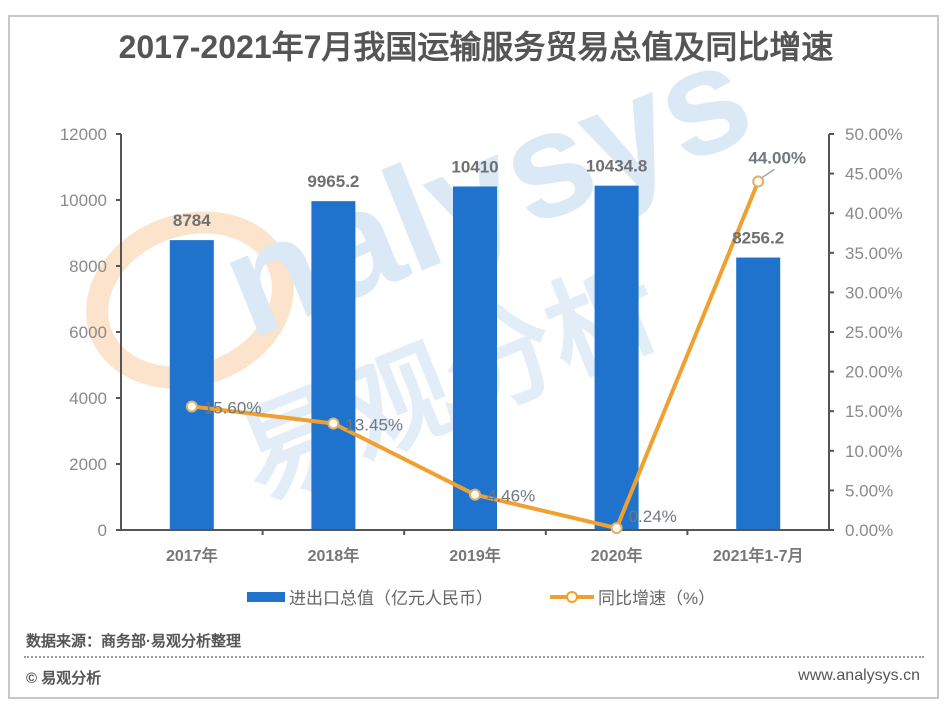 This screenshot has height=714, width=952. What do you see at coordinates (874, 292) in the screenshot?
I see `right-axis-tick: 30.00%` at bounding box center [874, 292].